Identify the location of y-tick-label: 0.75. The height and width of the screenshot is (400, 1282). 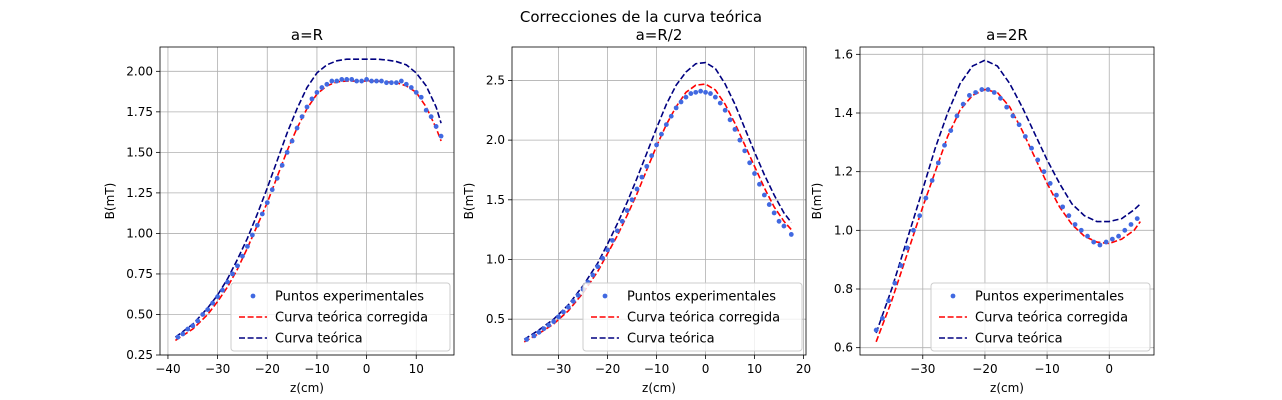
(139, 274).